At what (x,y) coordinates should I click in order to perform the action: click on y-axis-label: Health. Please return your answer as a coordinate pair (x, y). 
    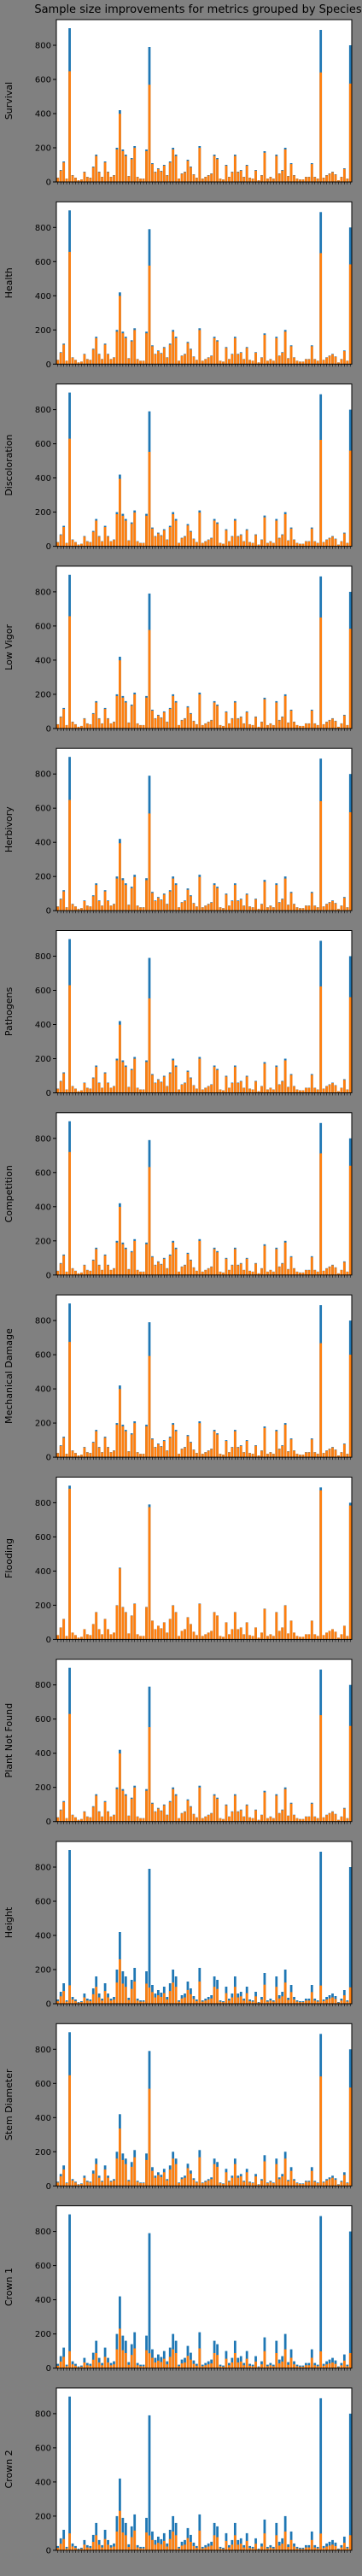
    Looking at the image, I should click on (9, 282).